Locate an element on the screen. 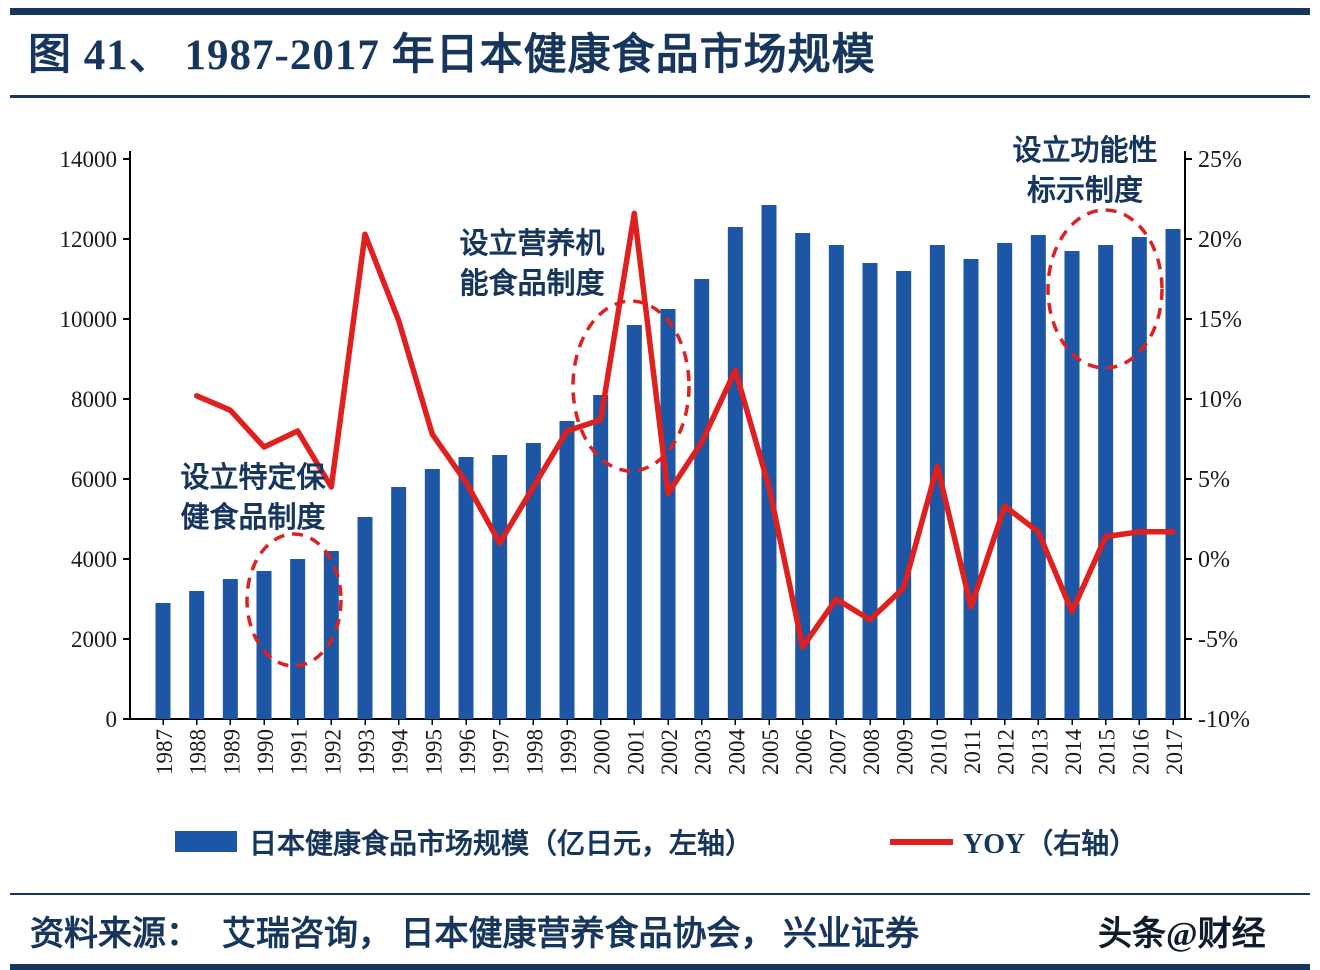 This screenshot has height=970, width=1320. x-tick-label-2008: 2008 is located at coordinates (871, 752).